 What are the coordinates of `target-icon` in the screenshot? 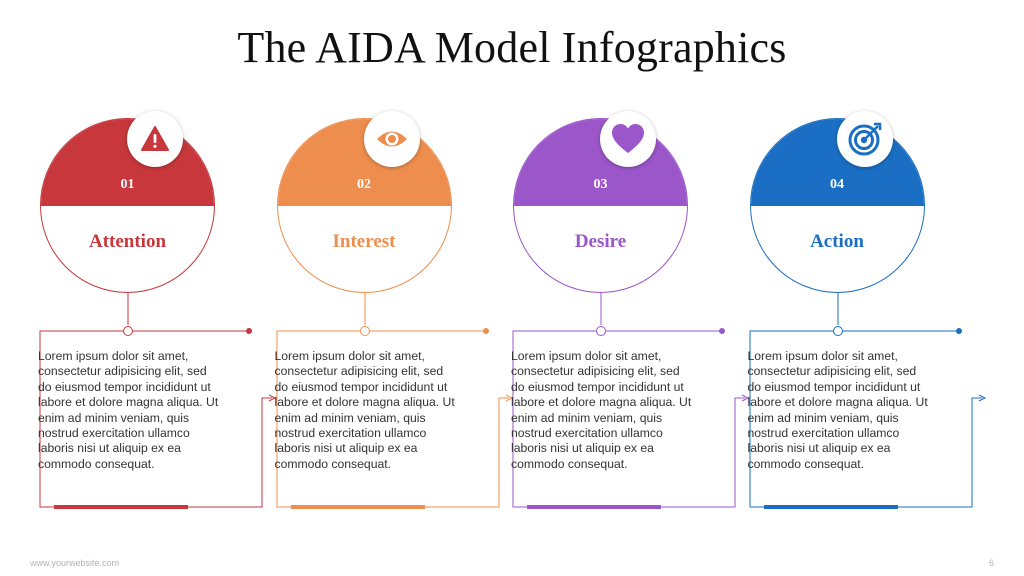 It's located at (864, 139).